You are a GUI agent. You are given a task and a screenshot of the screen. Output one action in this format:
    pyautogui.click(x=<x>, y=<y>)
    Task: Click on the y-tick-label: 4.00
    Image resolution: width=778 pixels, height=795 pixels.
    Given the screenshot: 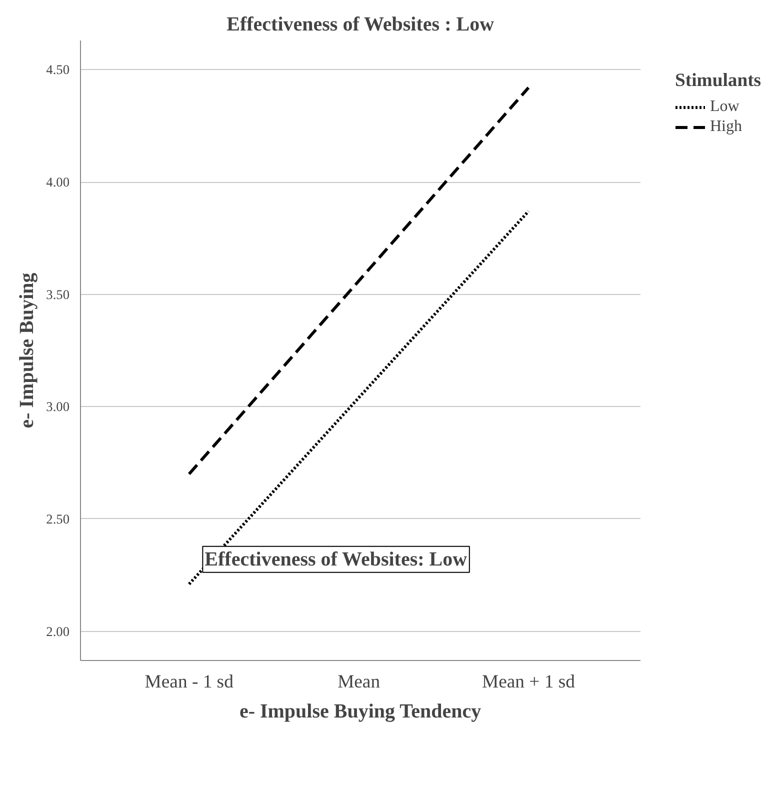 What is the action you would take?
    pyautogui.click(x=58, y=182)
    